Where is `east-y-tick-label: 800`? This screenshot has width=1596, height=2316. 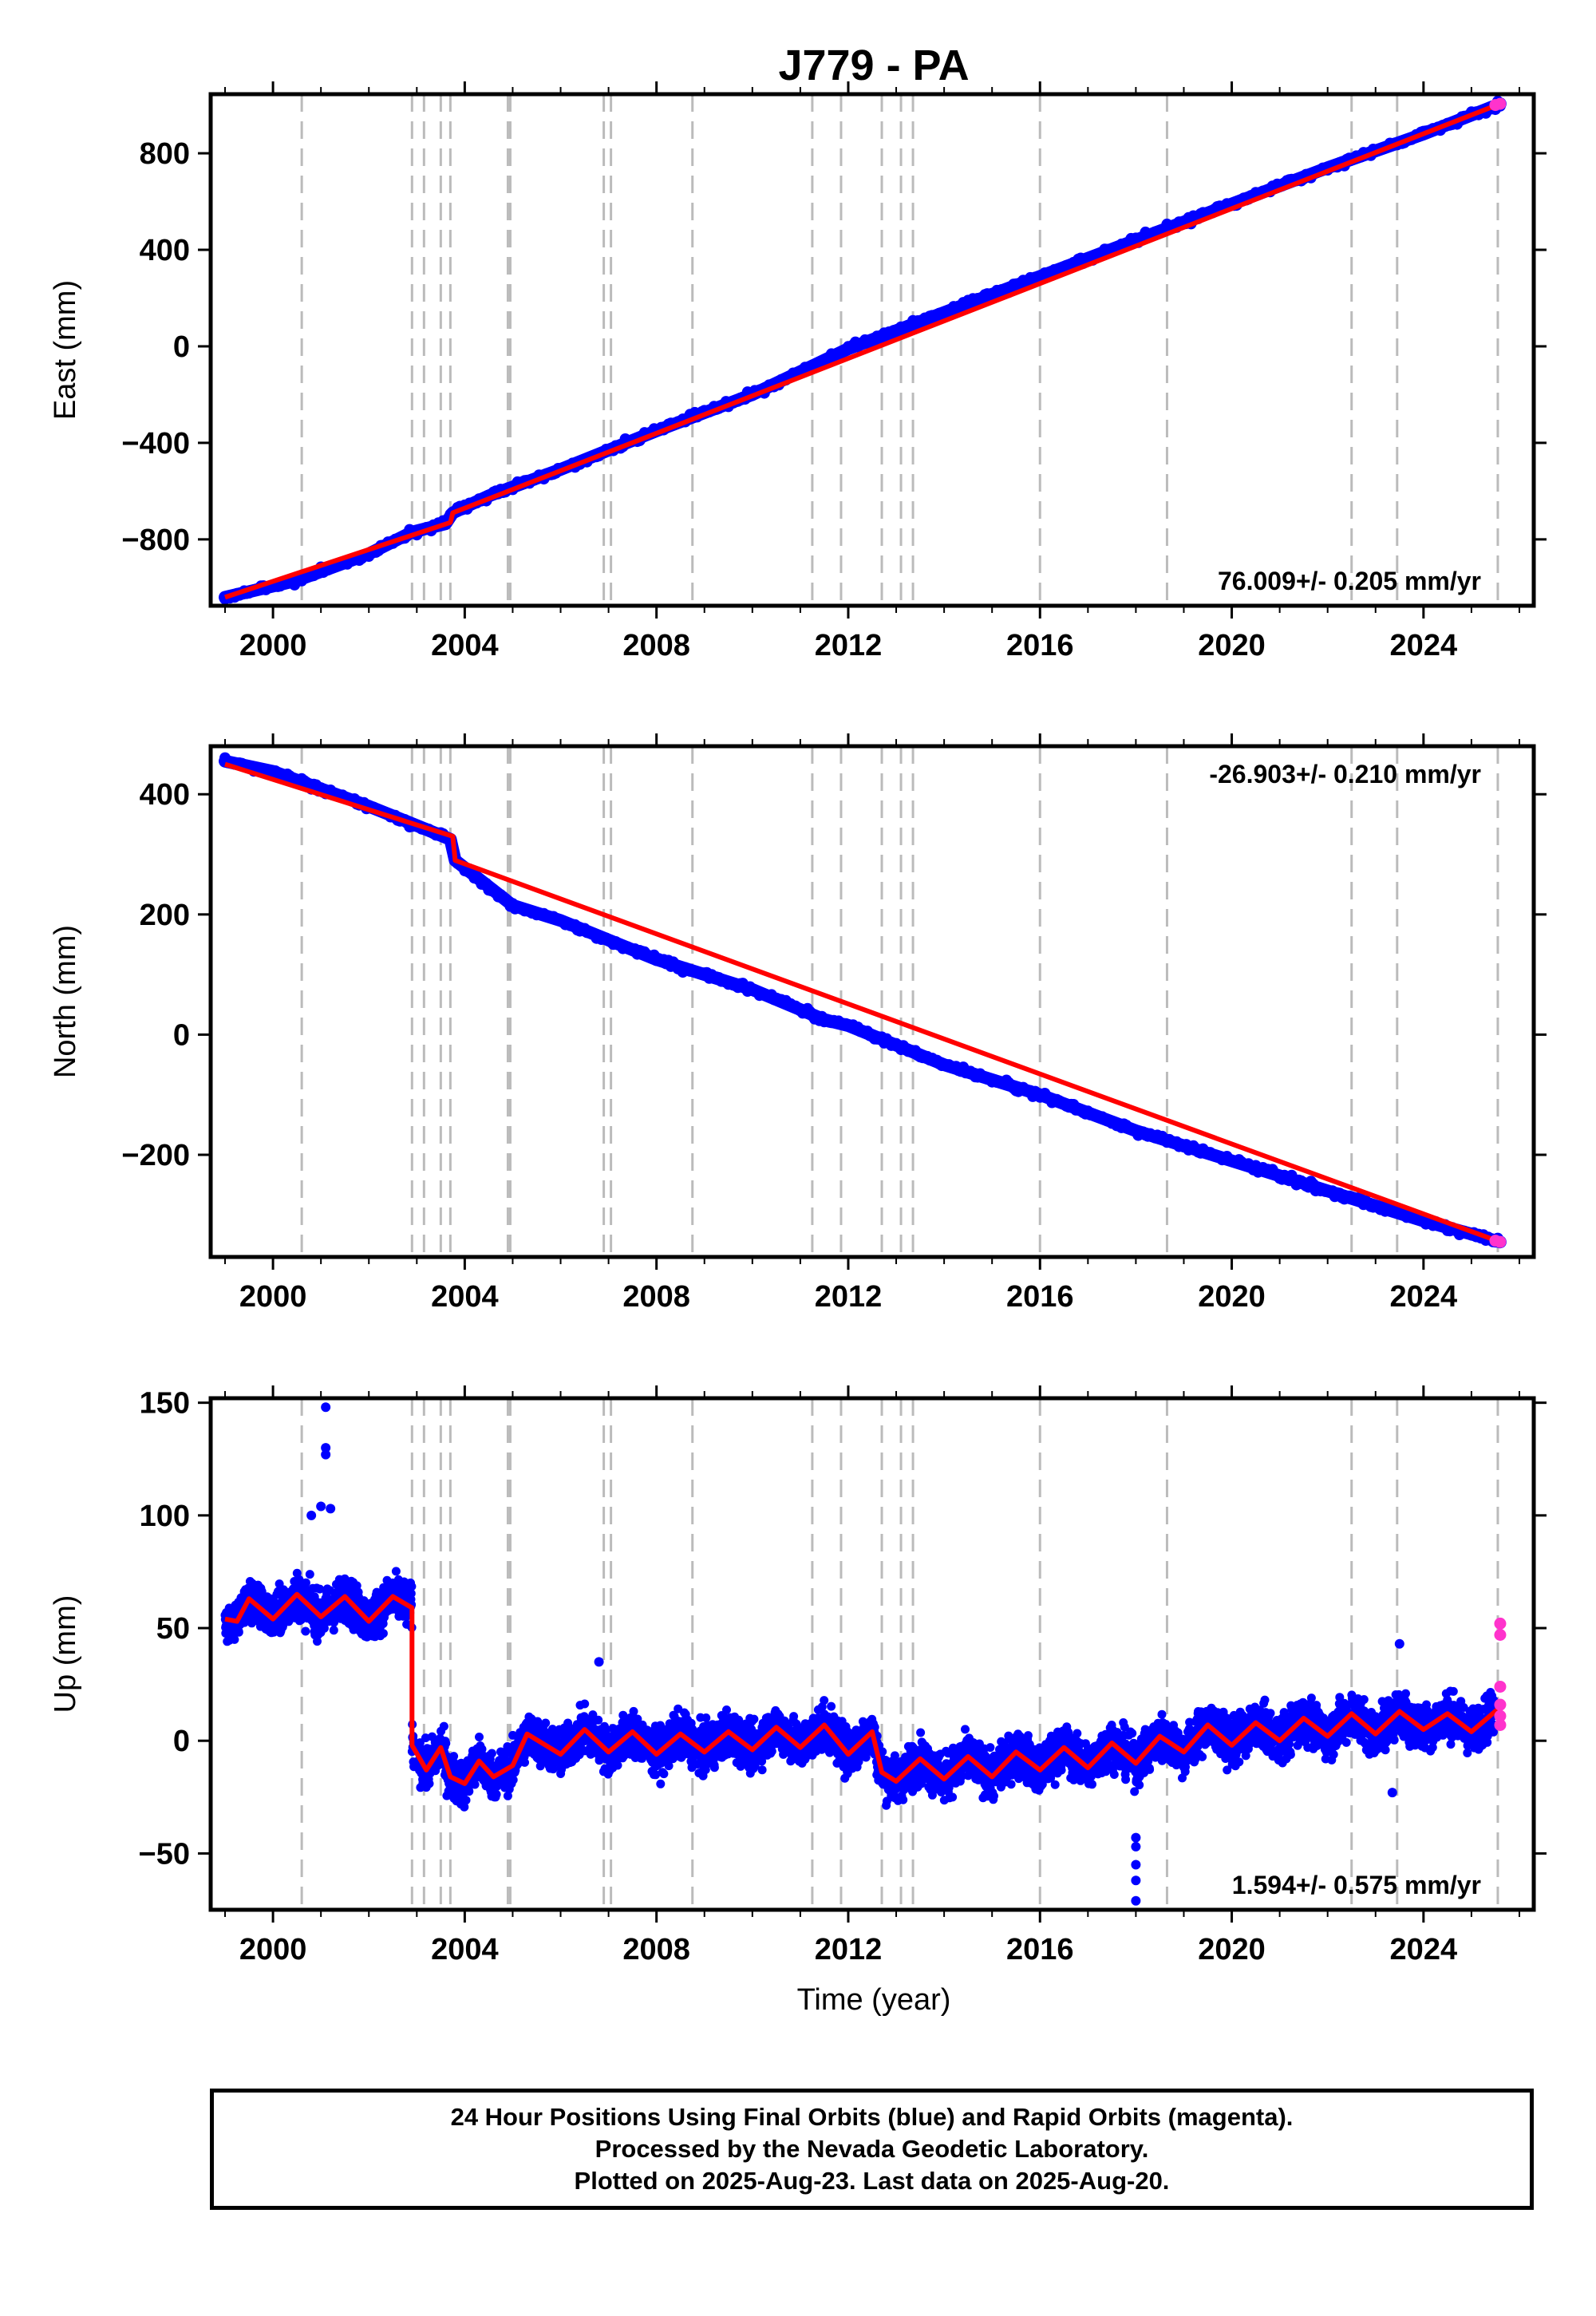 east-y-tick-label: 800 is located at coordinates (165, 154).